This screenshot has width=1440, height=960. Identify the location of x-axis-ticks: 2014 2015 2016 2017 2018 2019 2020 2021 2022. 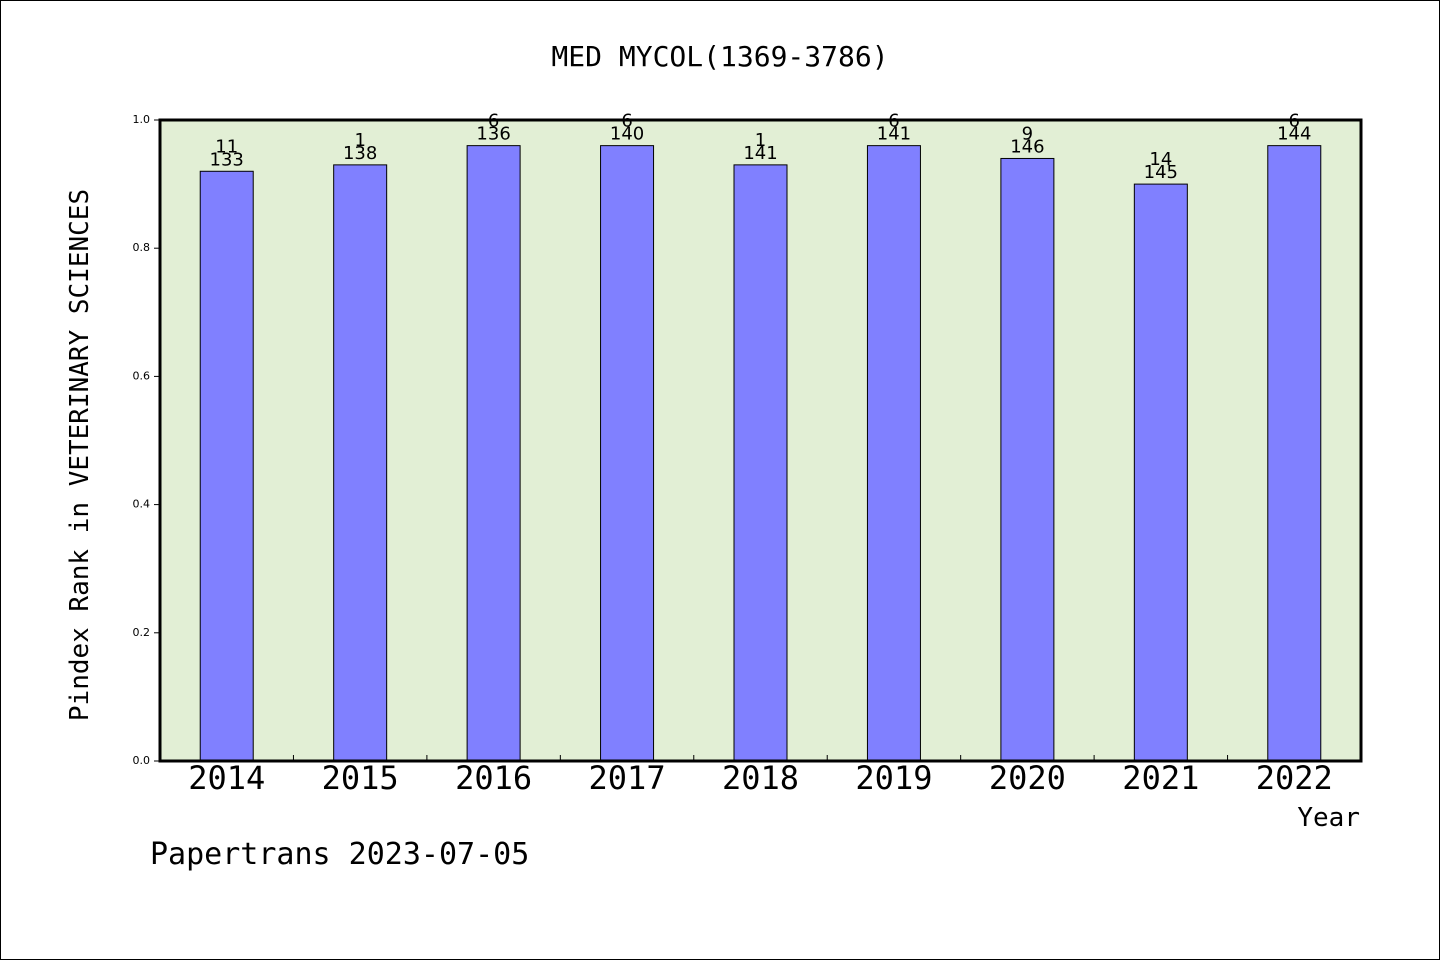
(760, 776).